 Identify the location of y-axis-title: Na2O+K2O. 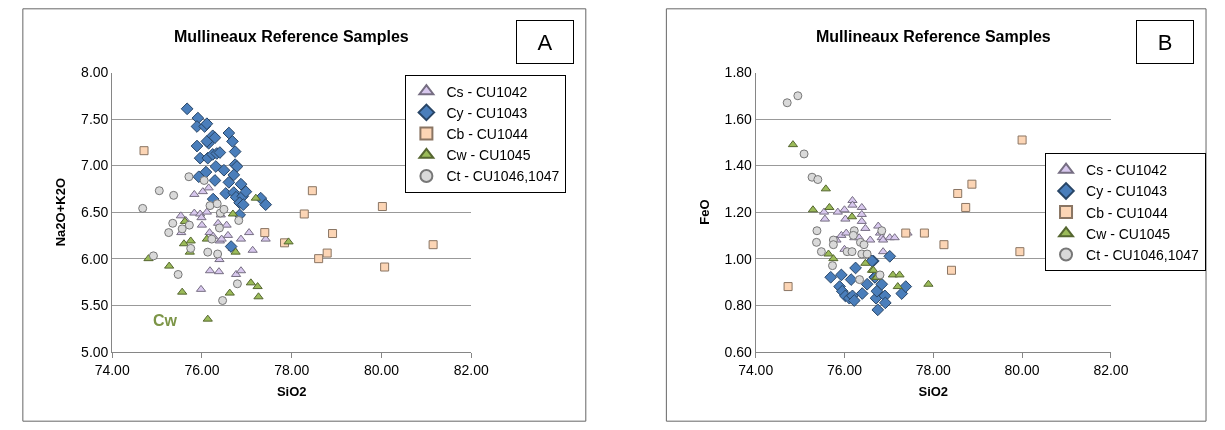
(61, 212).